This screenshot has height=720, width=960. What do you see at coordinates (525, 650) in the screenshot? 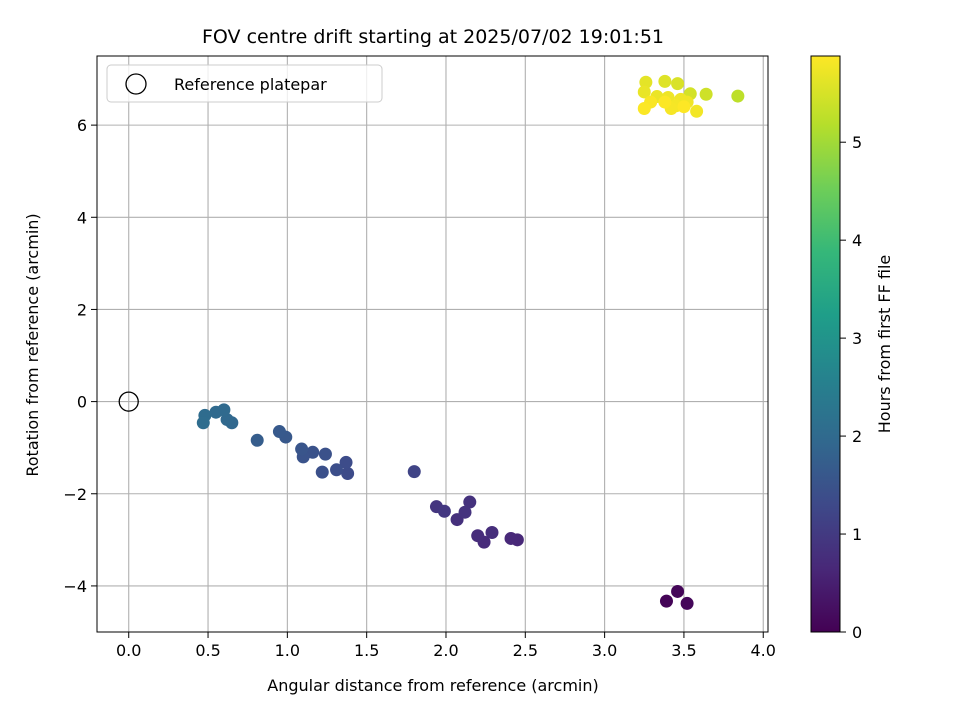
I see `x-tick-label: 2.5` at bounding box center [525, 650].